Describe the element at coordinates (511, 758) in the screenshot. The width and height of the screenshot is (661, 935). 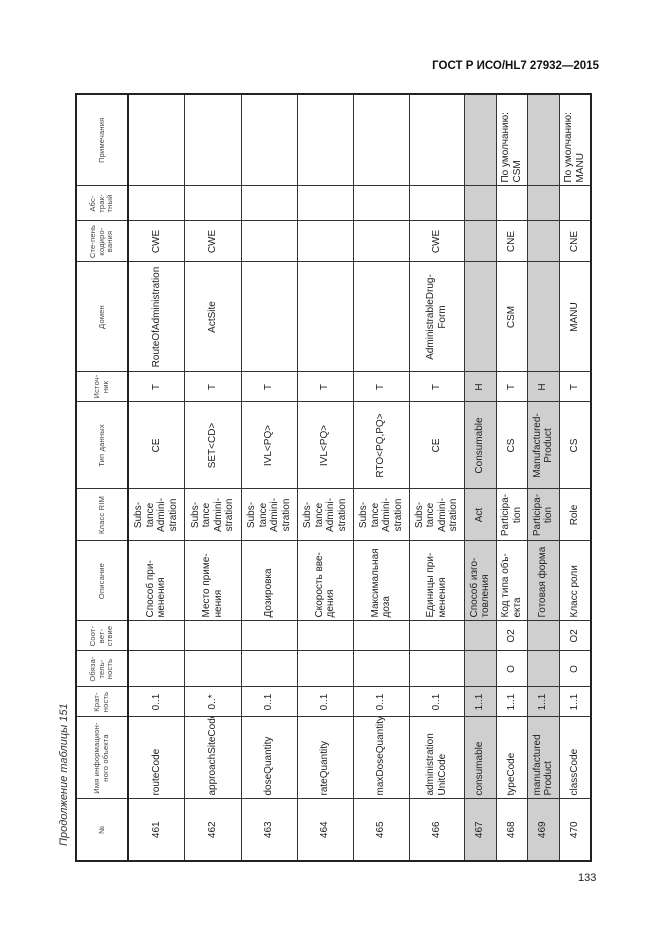
I see `cell-object-name: typeCode` at that location.